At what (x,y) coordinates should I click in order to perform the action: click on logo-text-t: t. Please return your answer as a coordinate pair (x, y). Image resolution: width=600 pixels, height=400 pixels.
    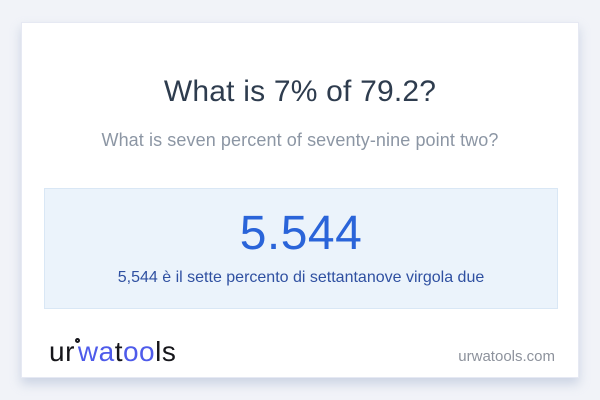
    Looking at the image, I should click on (118, 351).